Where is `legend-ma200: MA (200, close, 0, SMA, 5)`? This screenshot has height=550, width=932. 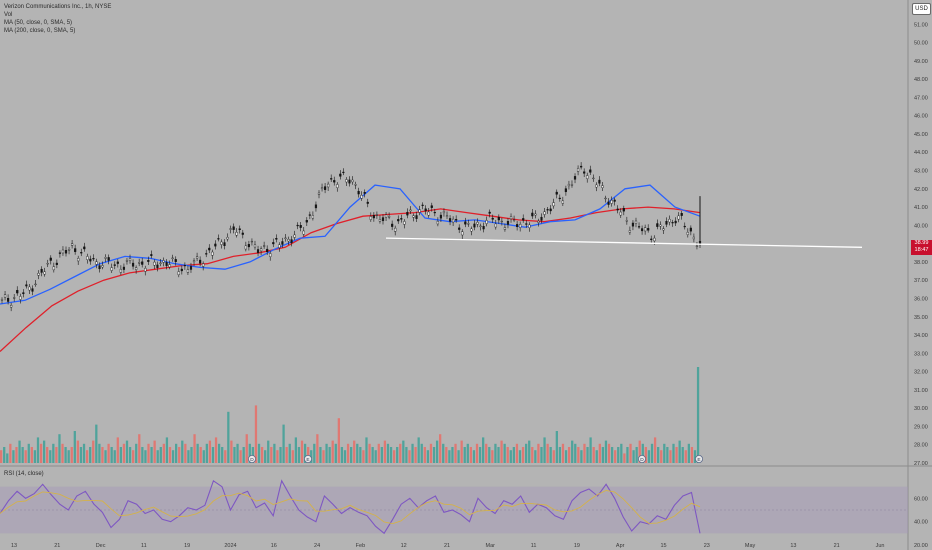 legend-ma200: MA (200, close, 0, SMA, 5) is located at coordinates (40, 31).